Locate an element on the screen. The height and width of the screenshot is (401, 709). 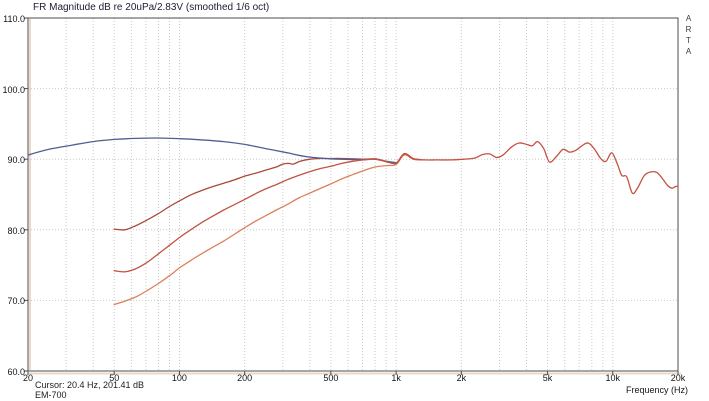
arta-watermark: ARTA is located at coordinates (688, 36).